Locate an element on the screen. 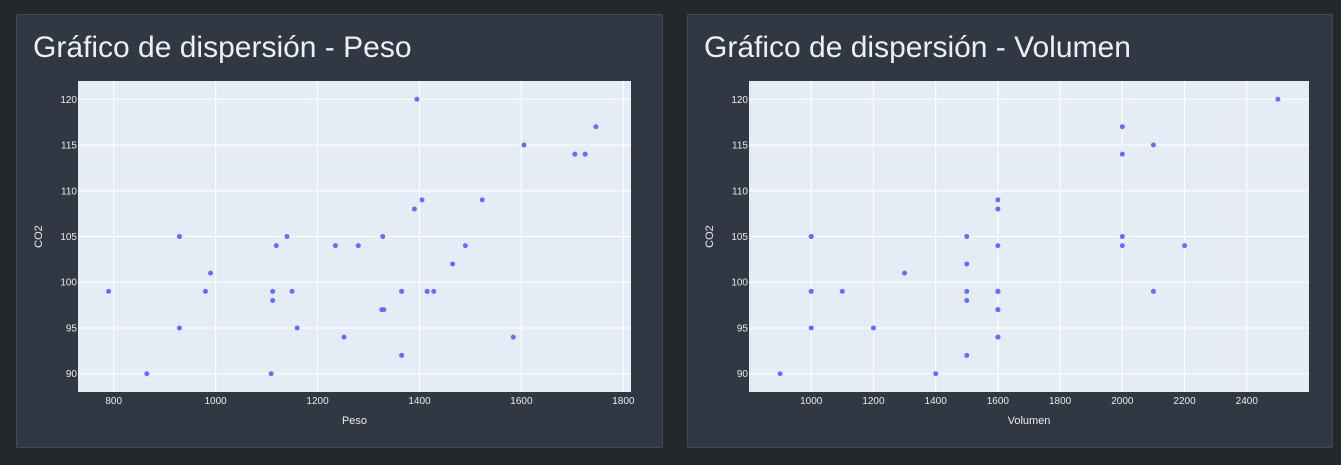 Image resolution: width=1341 pixels, height=465 pixels. x-tick-label: 800 is located at coordinates (113, 401).